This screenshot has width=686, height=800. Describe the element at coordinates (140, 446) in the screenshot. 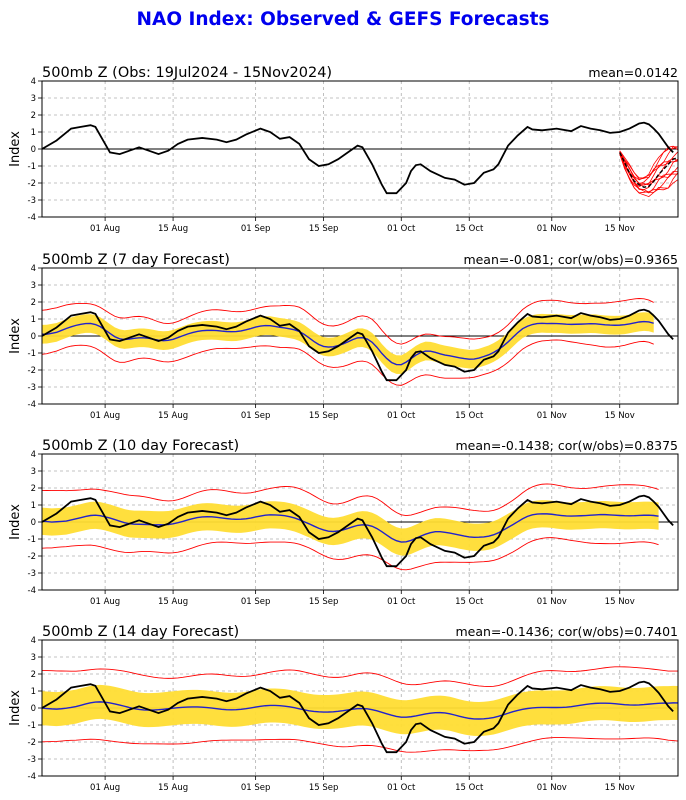

I see `panel-title: 500mb Z (10 day Forecast)` at that location.